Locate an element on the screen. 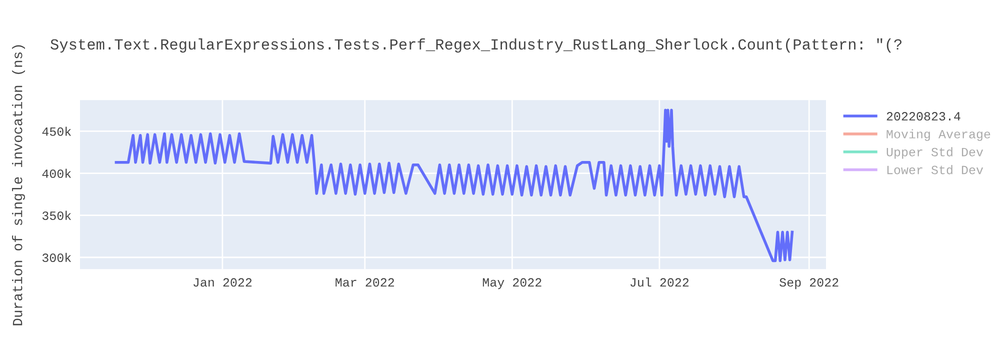 This screenshot has width=1000, height=350. chart-title: System.Text.RegularExpressions.Tests.Perf_Regex_Industry_RustLang_Sherlock.Count(Pattern: "(? is located at coordinates (476, 45).